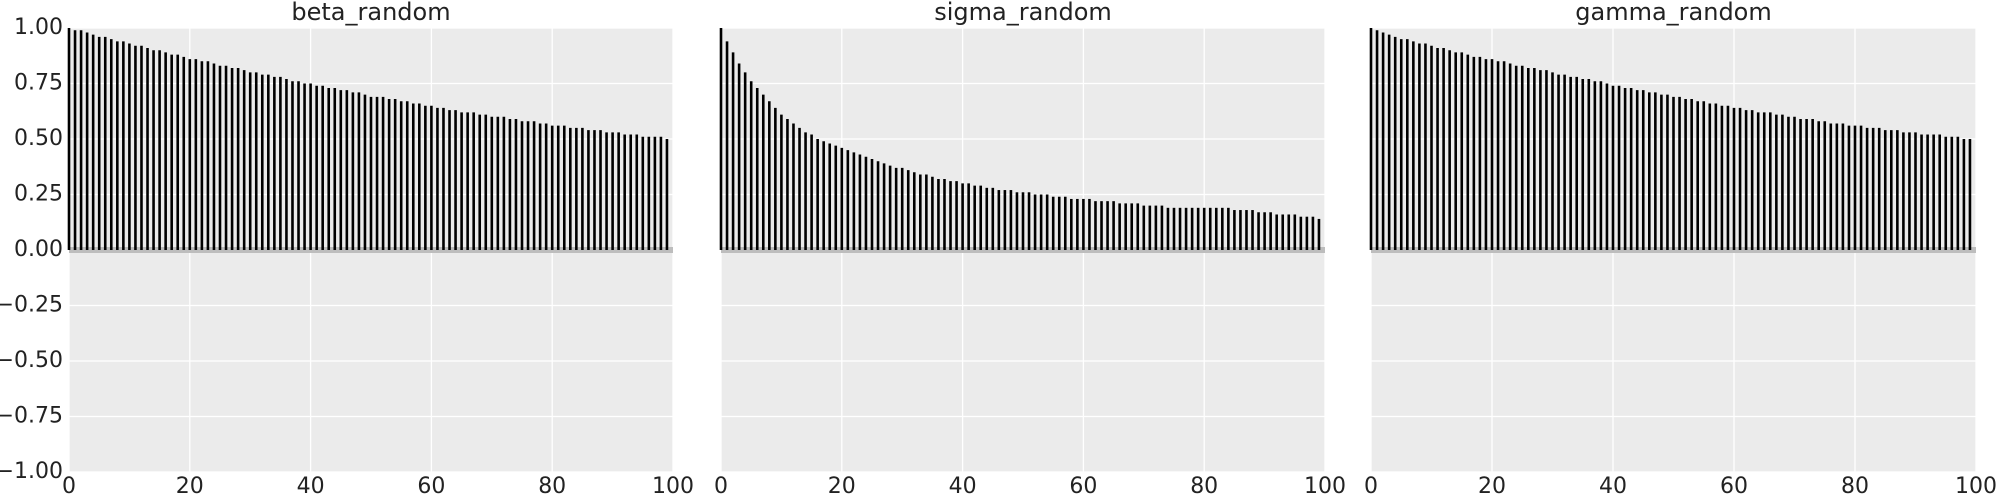 The height and width of the screenshot is (500, 2000). Describe the element at coordinates (1673, 13) in the screenshot. I see `chart-title: gamma_random` at that location.